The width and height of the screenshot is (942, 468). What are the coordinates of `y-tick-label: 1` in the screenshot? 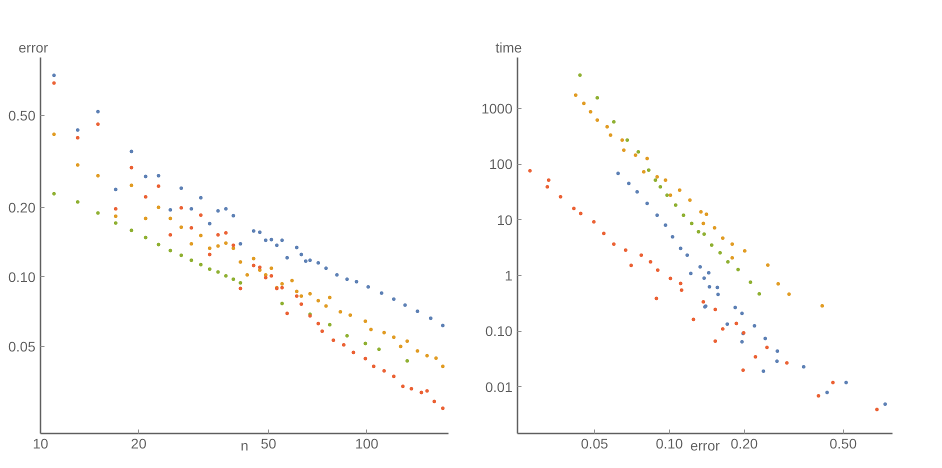 It's located at (508, 276).